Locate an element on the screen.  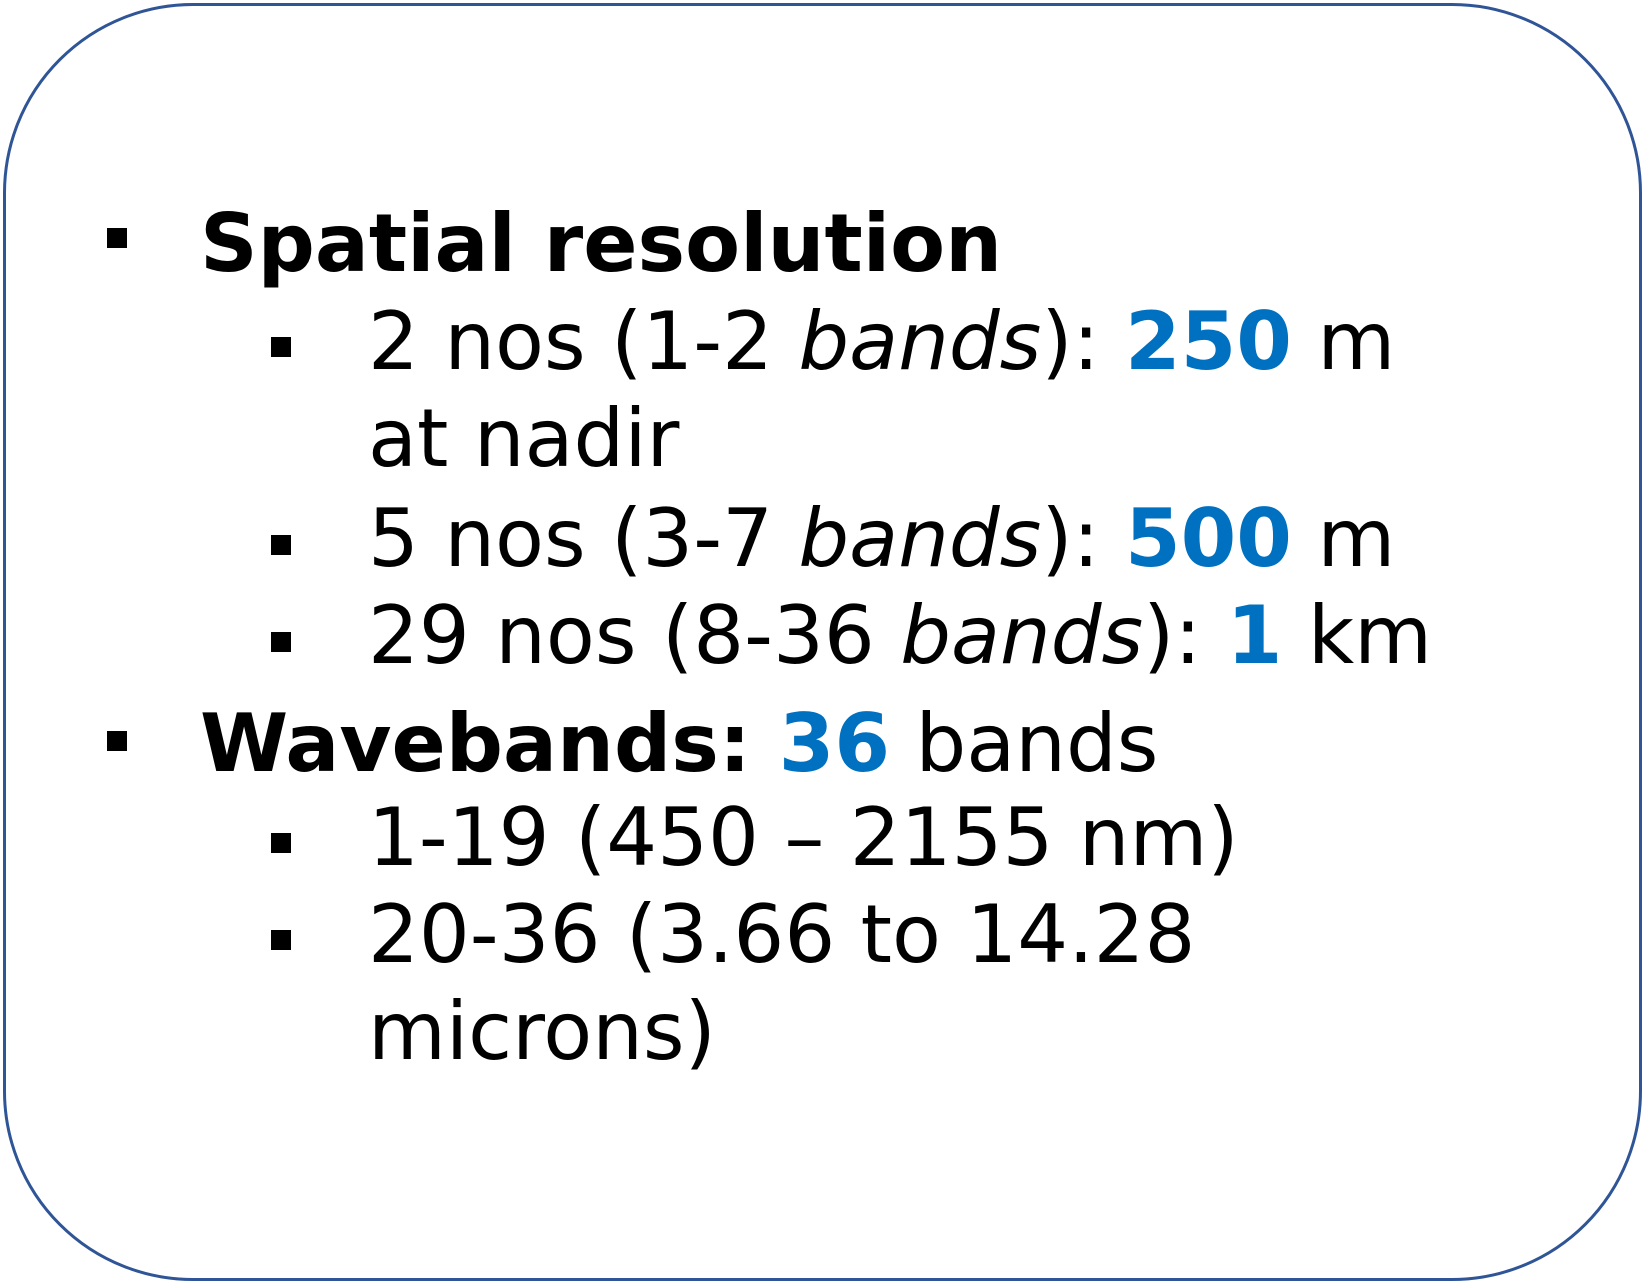
sub-item-text: 5 nos (3-7 bands): 500 m is located at coordinates (881, 539).